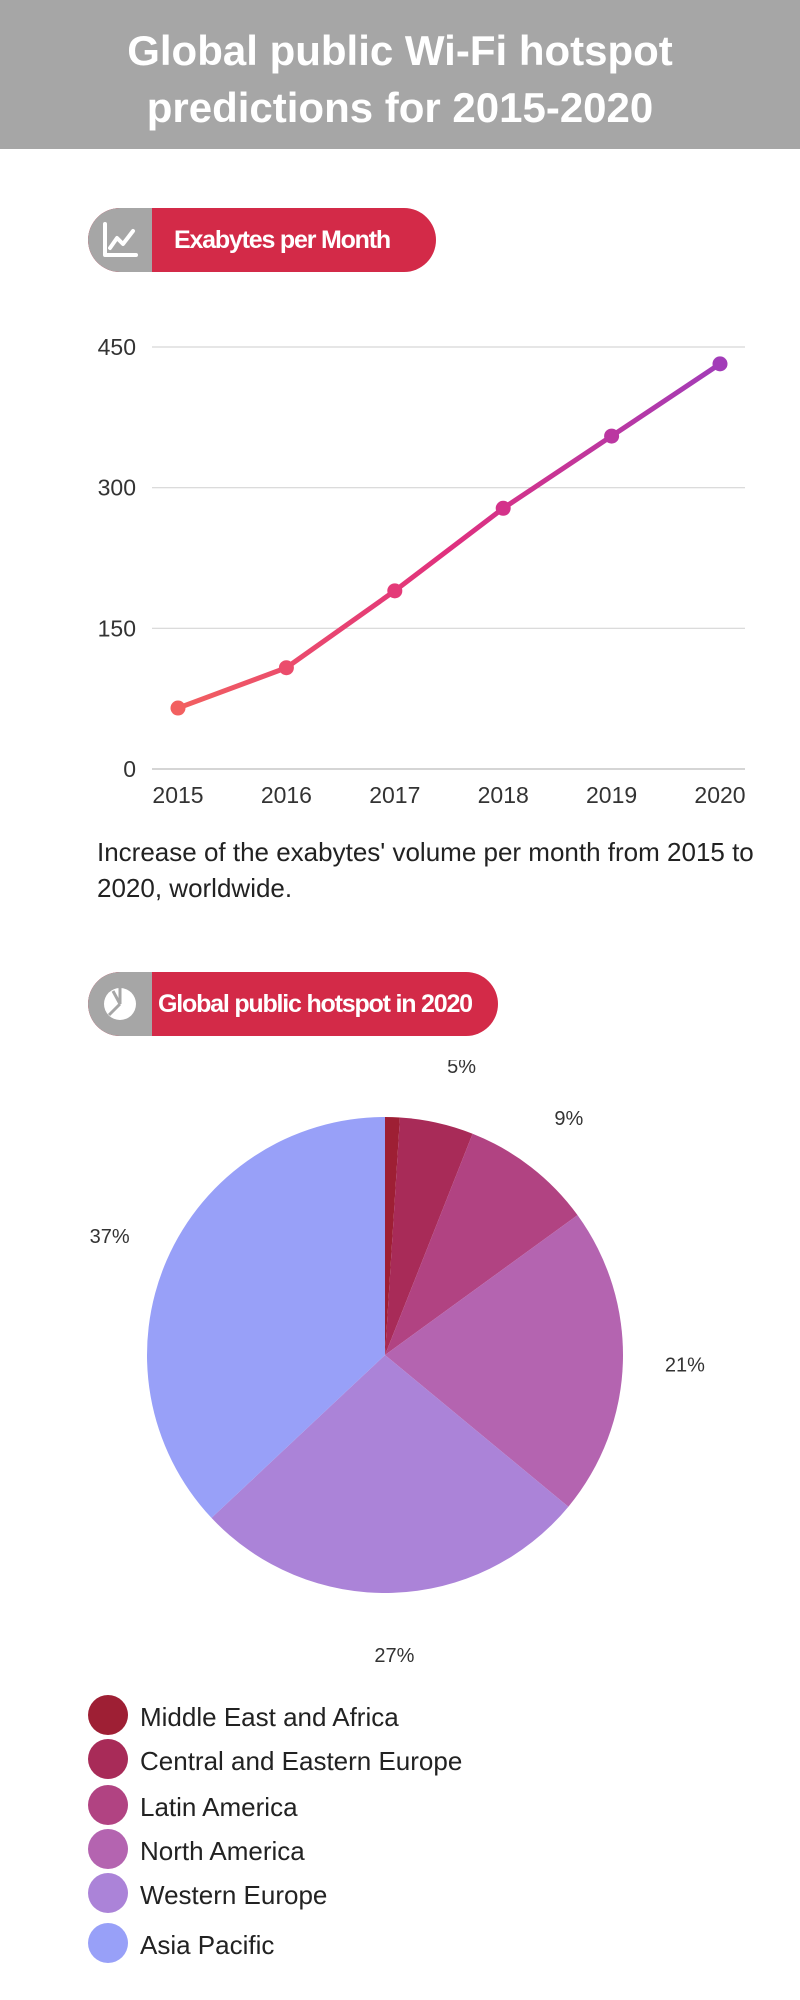 This screenshot has width=800, height=2000. I want to click on line-chart-icon, so click(120, 239).